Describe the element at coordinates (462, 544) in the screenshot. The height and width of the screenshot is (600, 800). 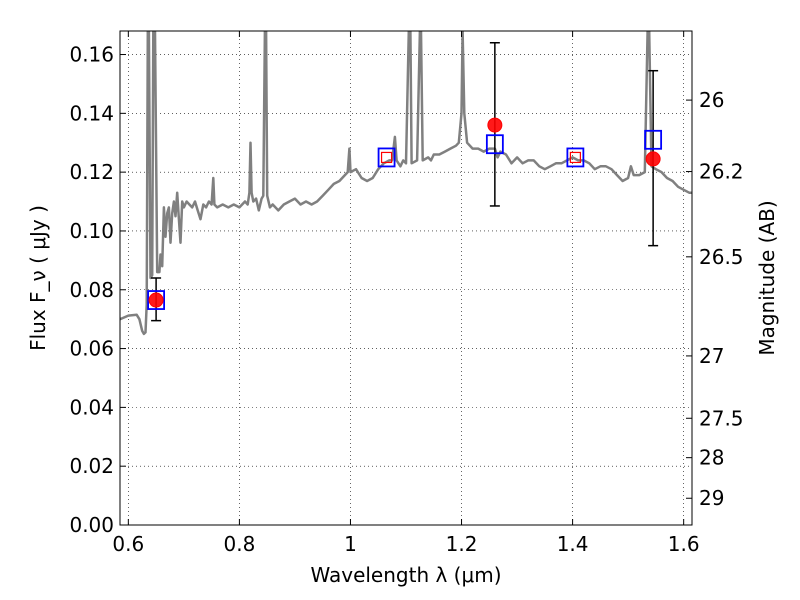
I see `x-tick-label: 1.2` at that location.